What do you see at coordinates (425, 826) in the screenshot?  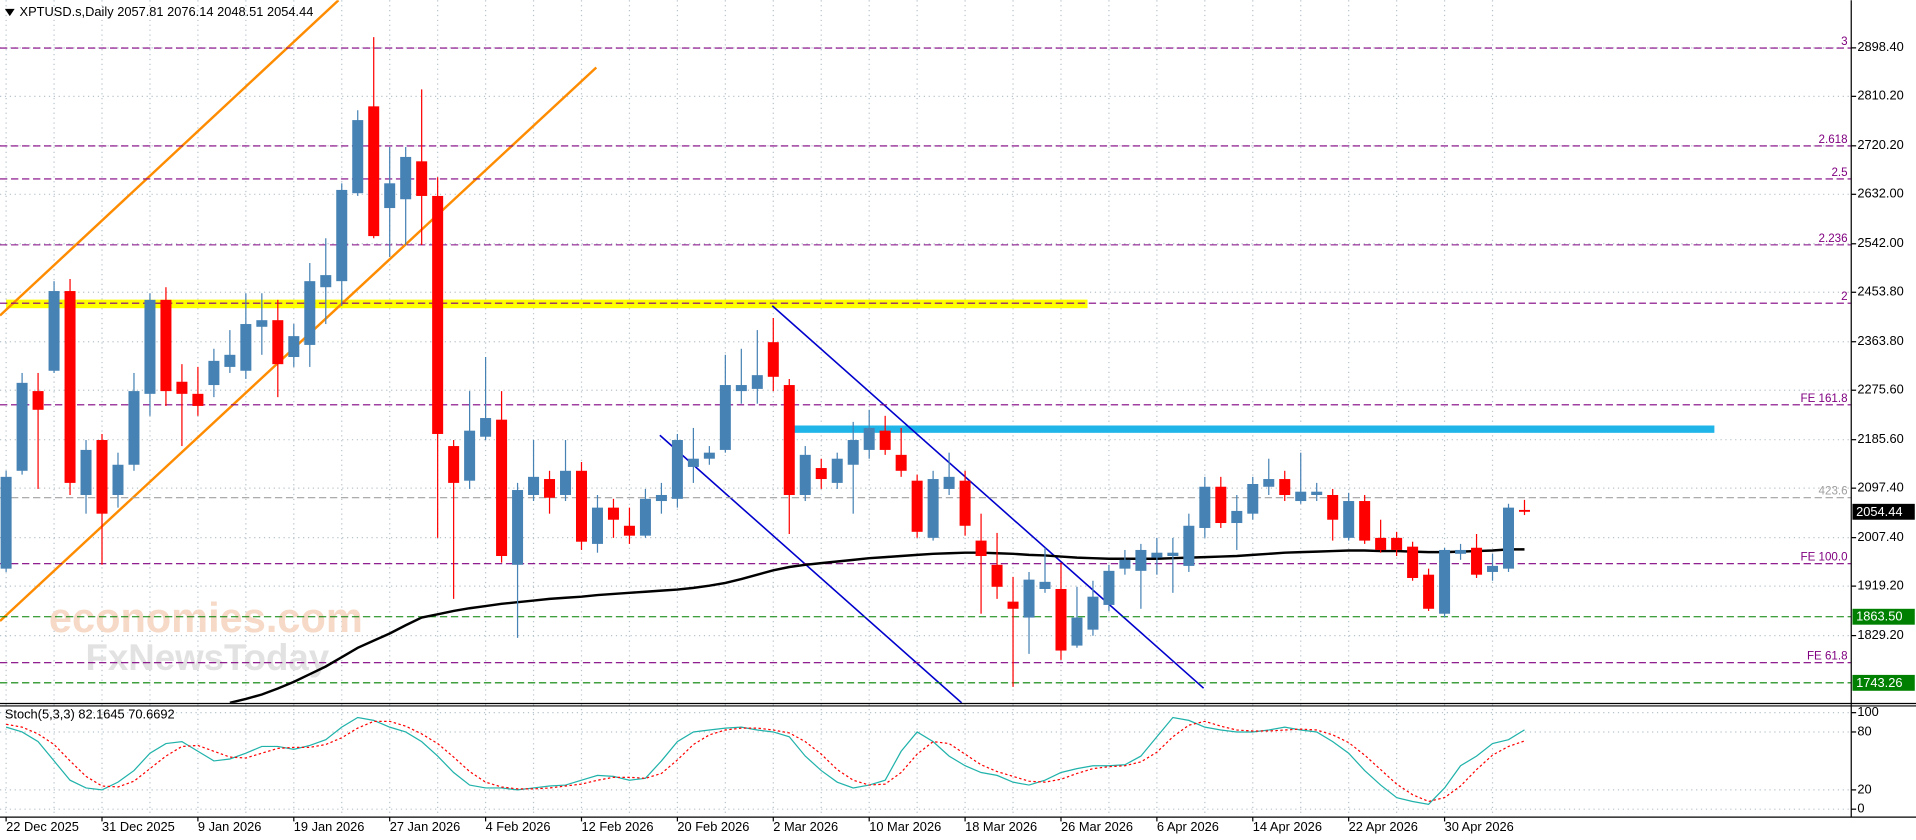 I see `x-tick-label: 27 Jan 2026` at bounding box center [425, 826].